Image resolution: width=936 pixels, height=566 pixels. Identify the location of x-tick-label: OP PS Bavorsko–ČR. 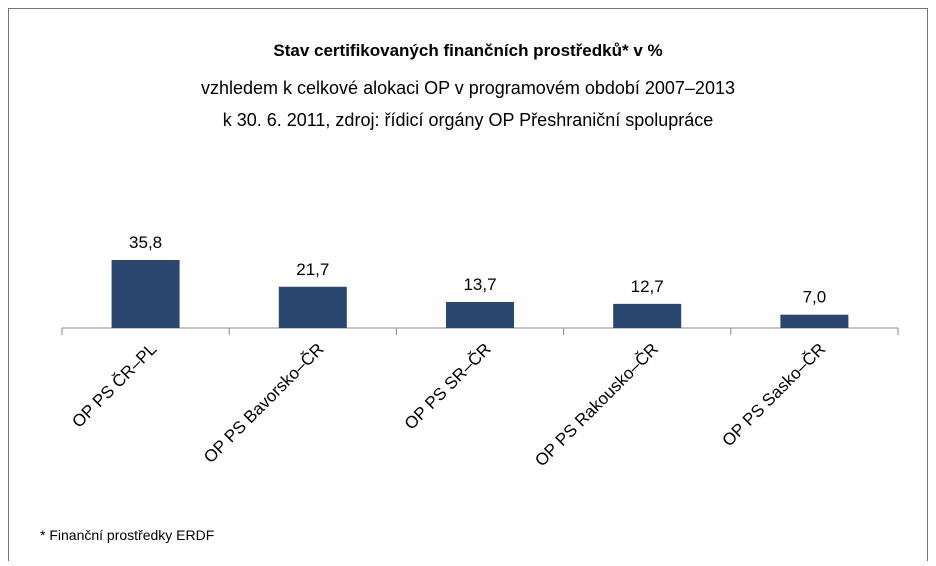
(263, 402).